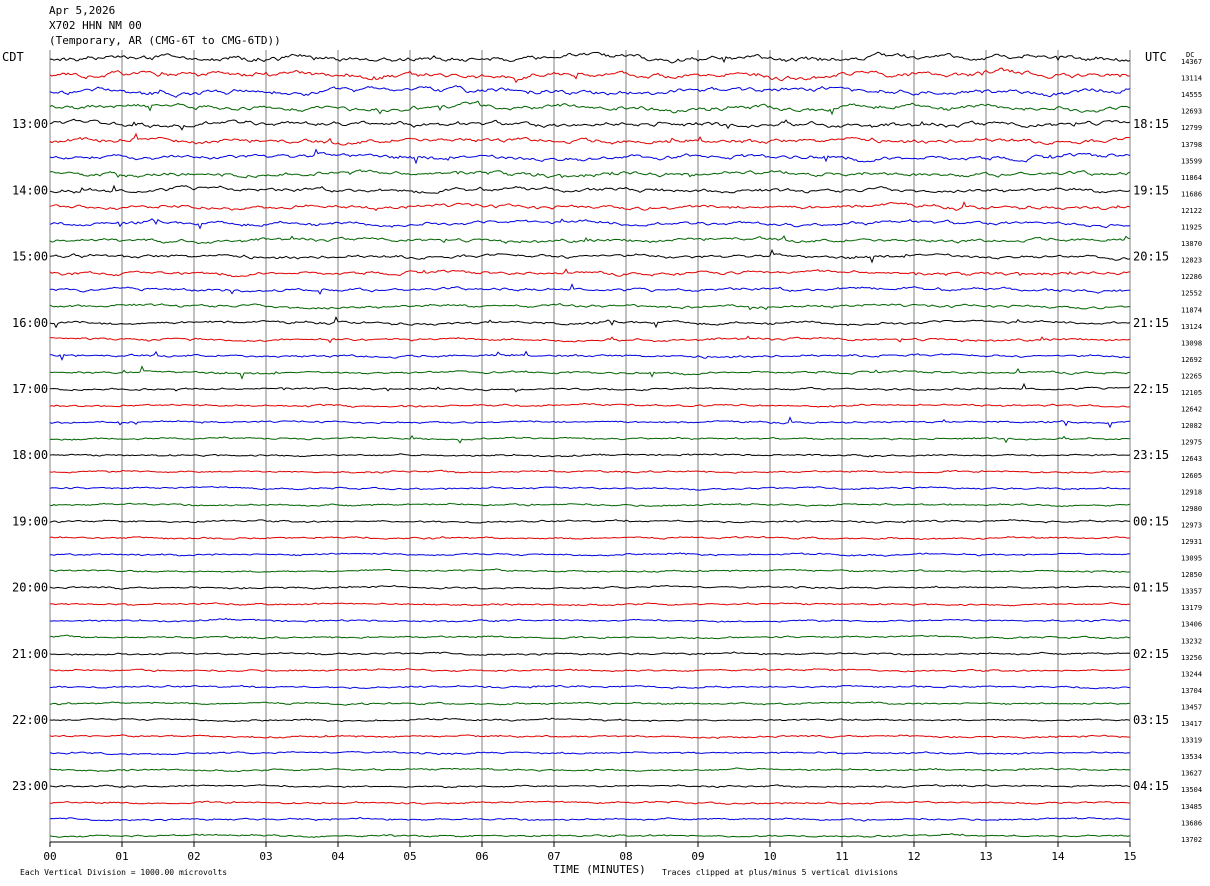  What do you see at coordinates (265, 856) in the screenshot?
I see `x-tick-label: 03` at bounding box center [265, 856].